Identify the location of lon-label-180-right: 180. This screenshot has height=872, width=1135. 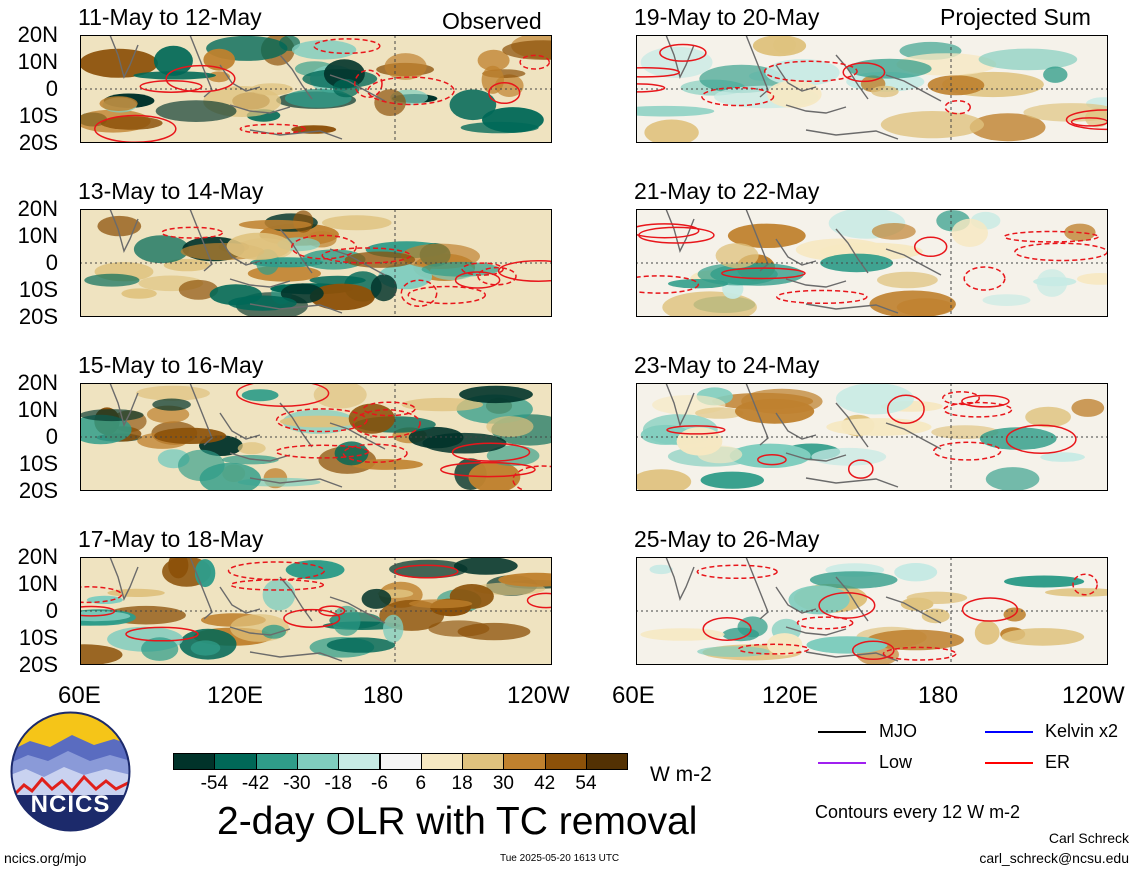
(938, 695).